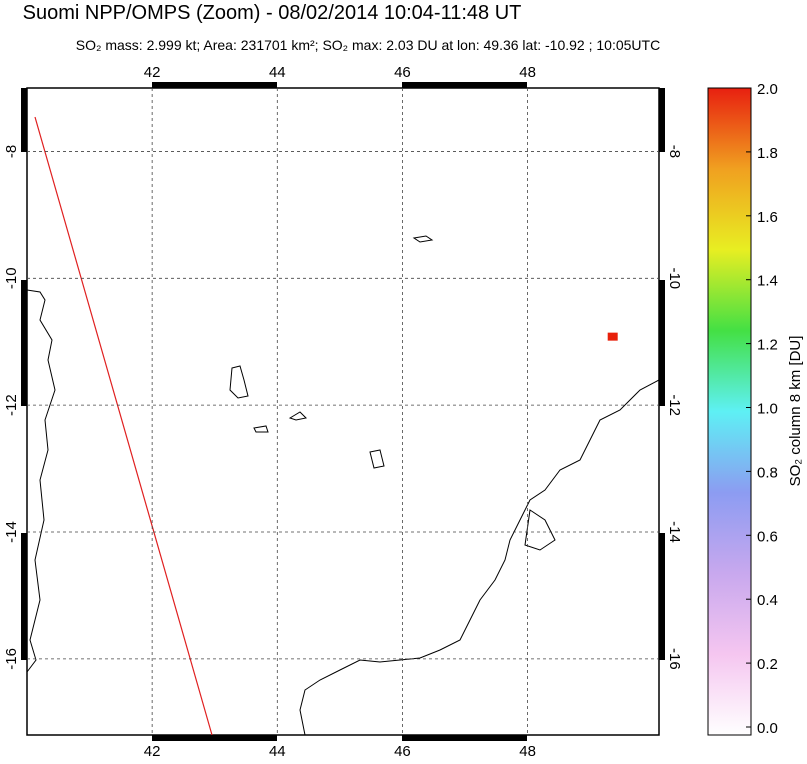  What do you see at coordinates (767, 728) in the screenshot?
I see `colorbar-tick-label: 0.0` at bounding box center [767, 728].